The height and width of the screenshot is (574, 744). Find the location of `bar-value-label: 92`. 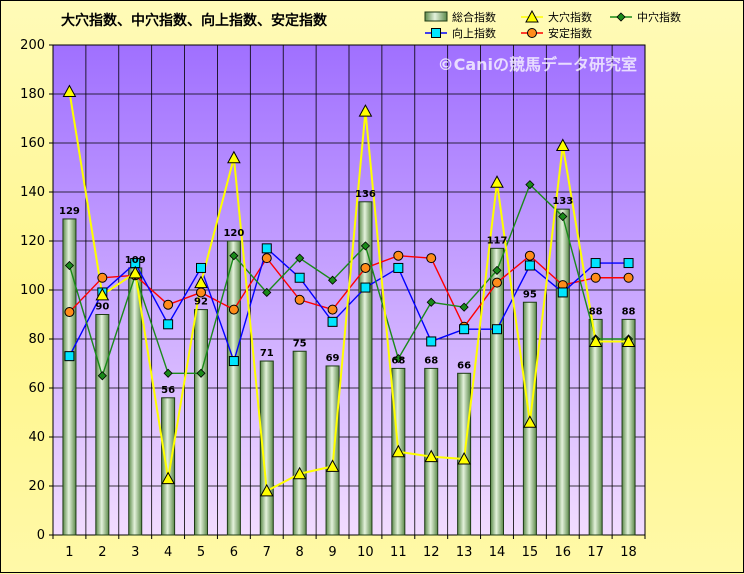

bar-value-label: 92 is located at coordinates (201, 302).